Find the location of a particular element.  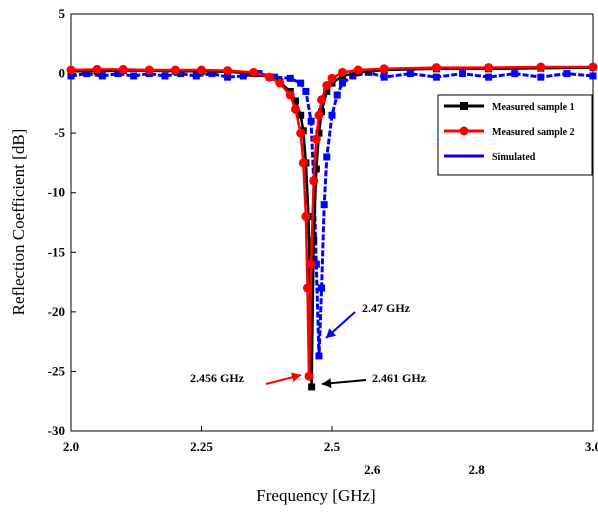

y-tick-label: -15 is located at coordinates (57, 251).